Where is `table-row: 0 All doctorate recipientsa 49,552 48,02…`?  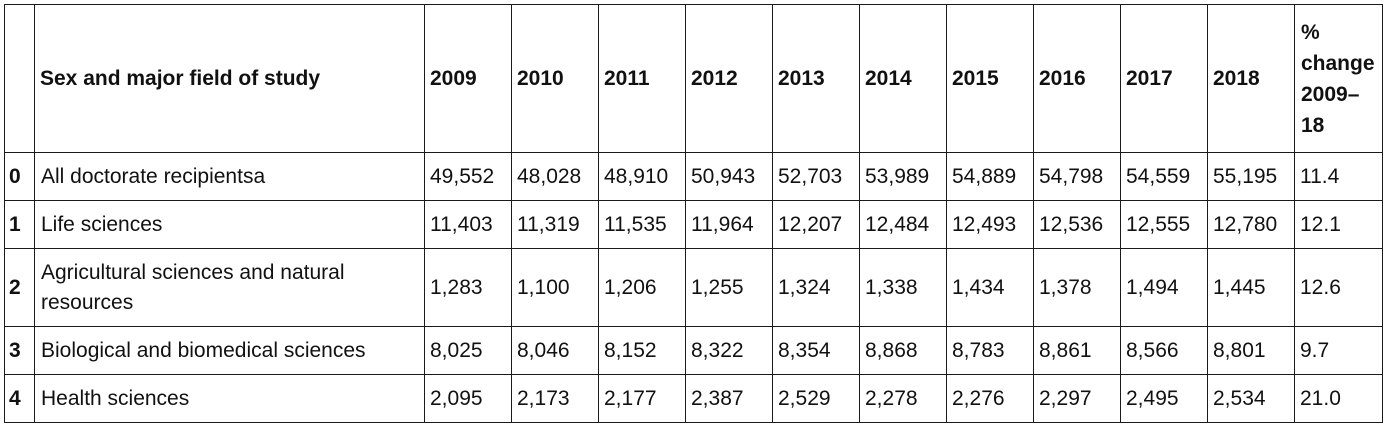 table-row: 0 All doctorate recipientsa 49,552 48,02… is located at coordinates (693, 176).